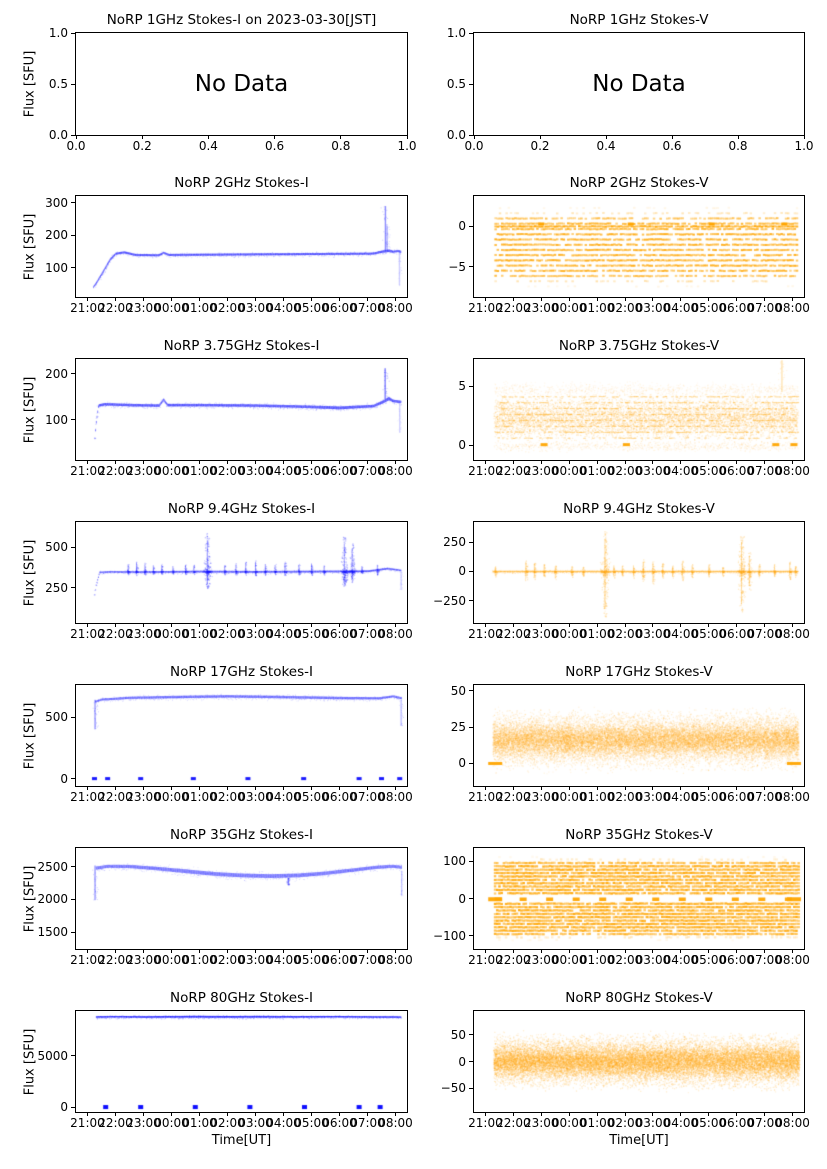 The image size is (827, 1169). I want to click on y-tick-label: 300, so click(56, 202).